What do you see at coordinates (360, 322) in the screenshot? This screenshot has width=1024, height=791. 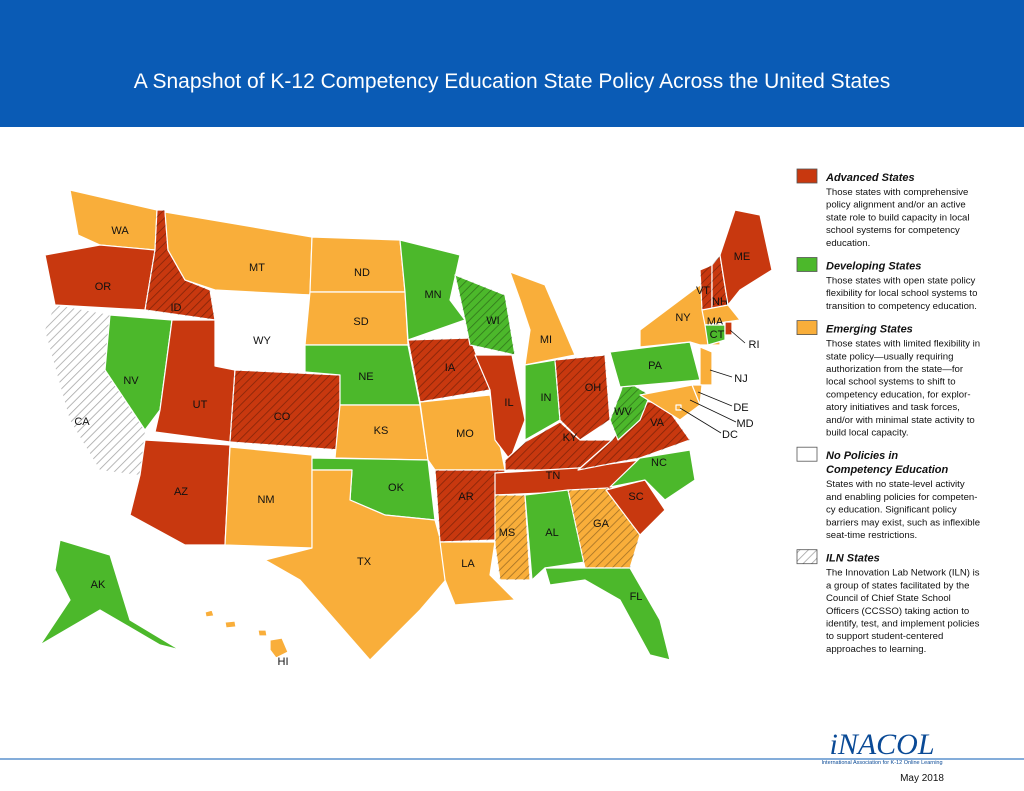 I see `state-label: SD` at bounding box center [360, 322].